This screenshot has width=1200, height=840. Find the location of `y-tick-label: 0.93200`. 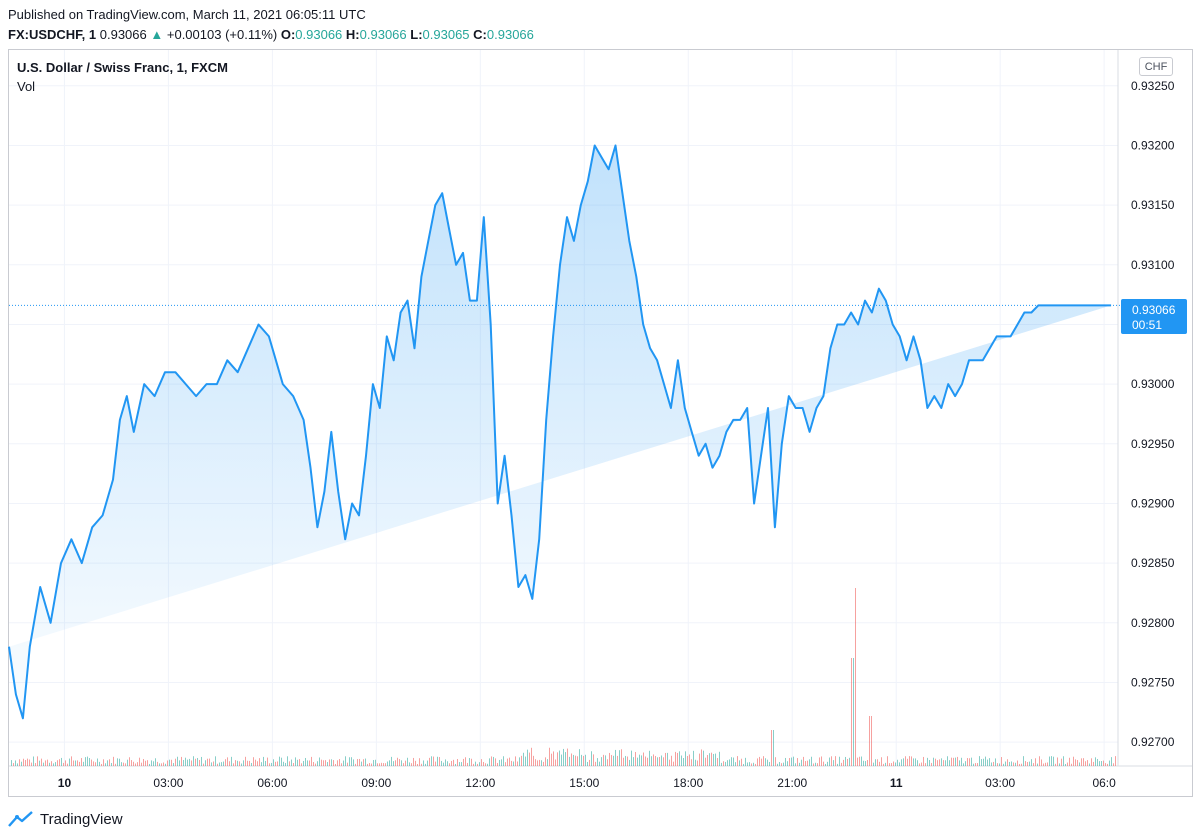

y-tick-label: 0.93200 is located at coordinates (1153, 145).